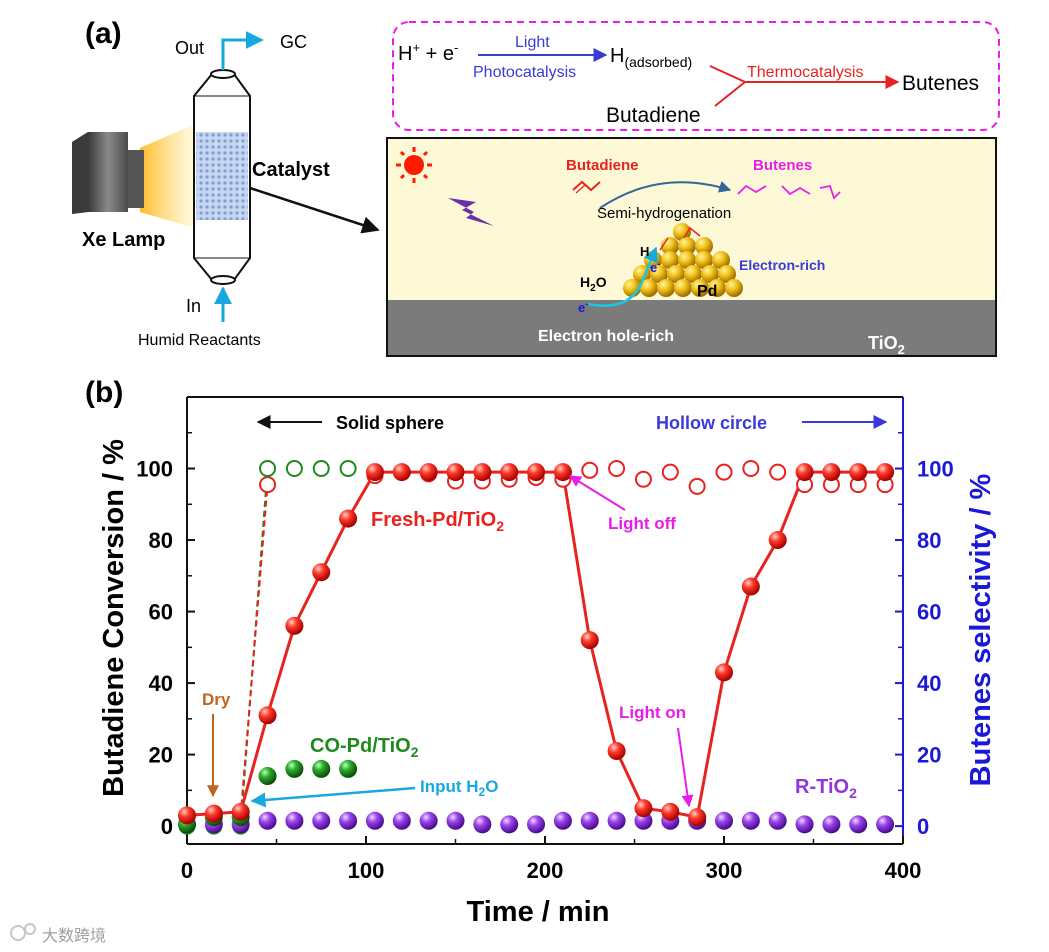  I want to click on x-tick-label: 400, so click(903, 870).